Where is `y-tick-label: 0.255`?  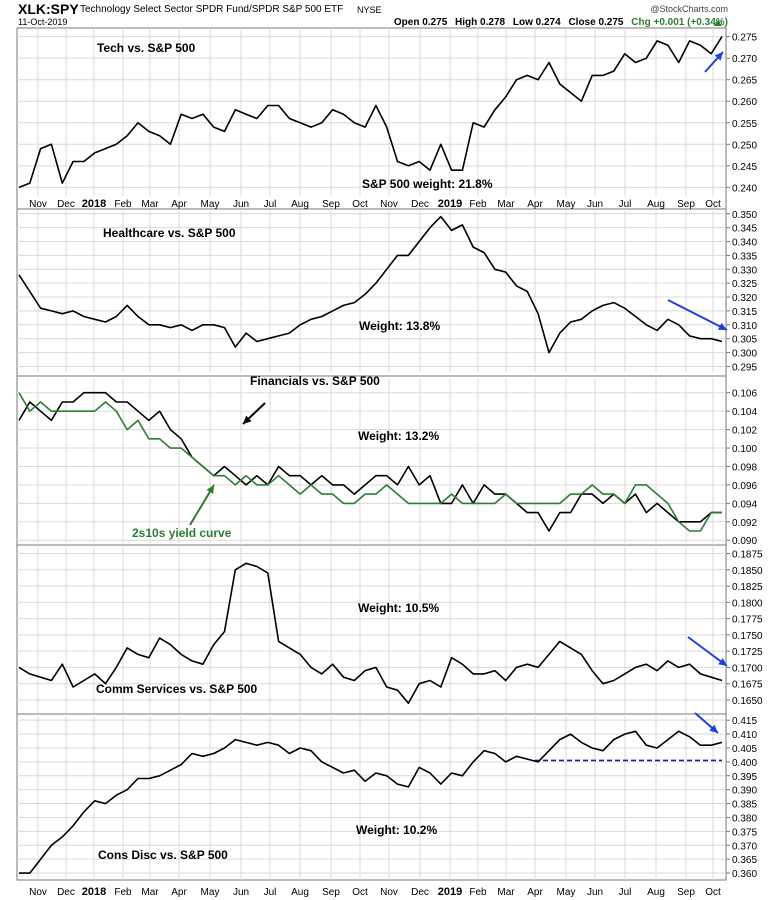
y-tick-label: 0.255 is located at coordinates (744, 124).